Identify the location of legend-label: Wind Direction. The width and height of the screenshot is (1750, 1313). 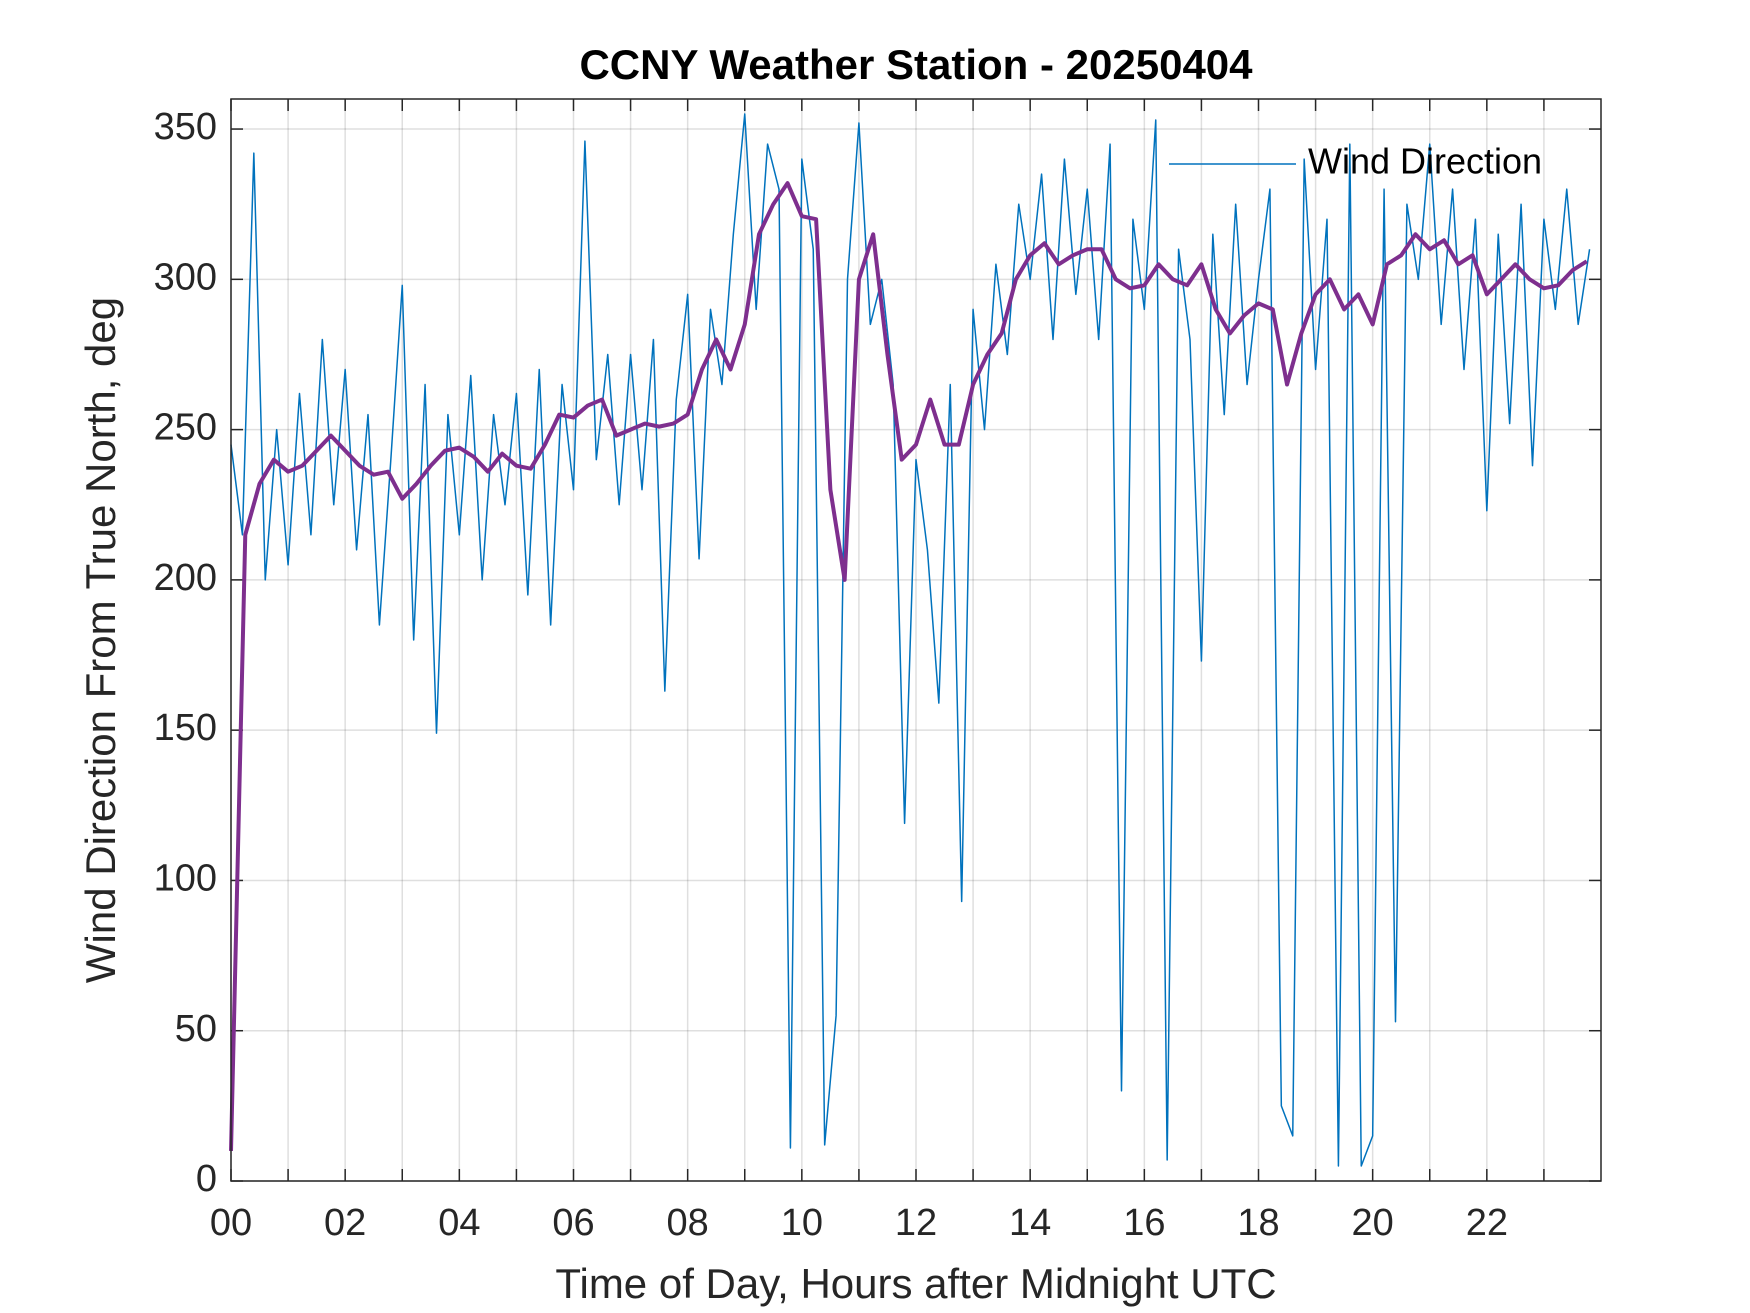
(1425, 161).